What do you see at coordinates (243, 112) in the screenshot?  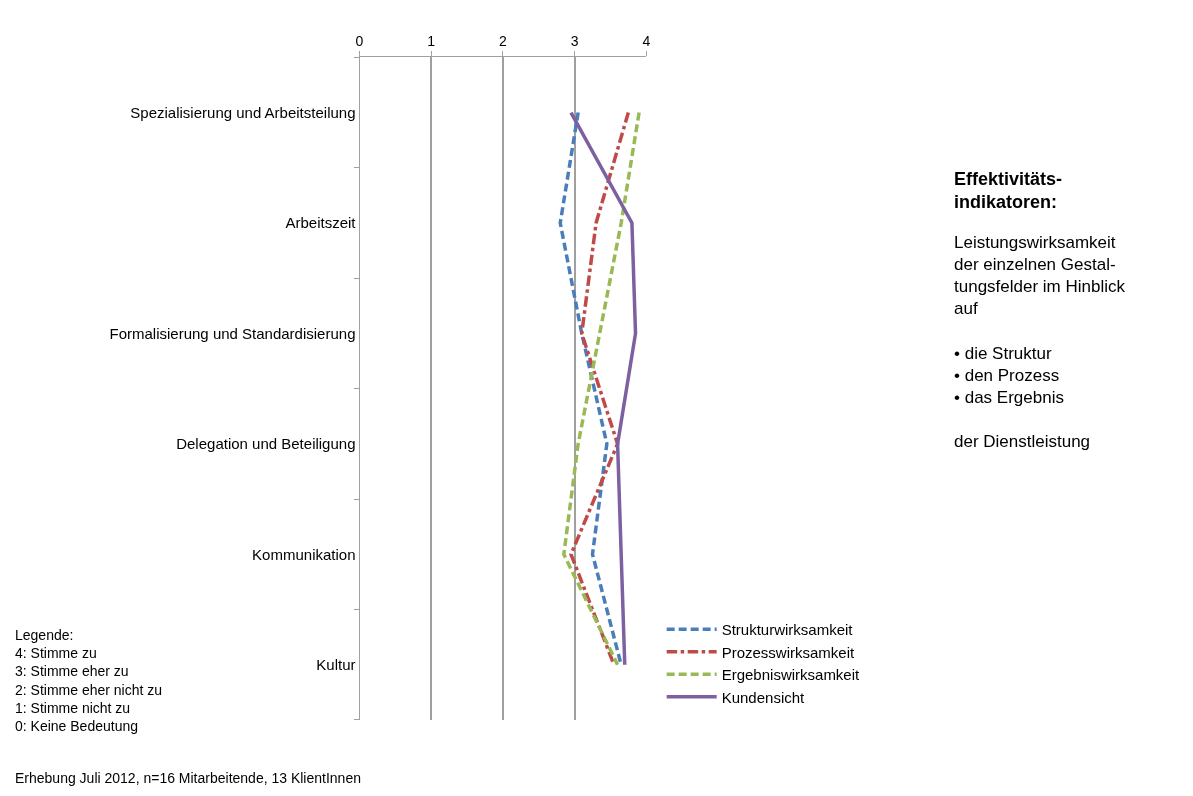 I see `y-tick-label: Spezialisierung und Arbeitsteilung` at bounding box center [243, 112].